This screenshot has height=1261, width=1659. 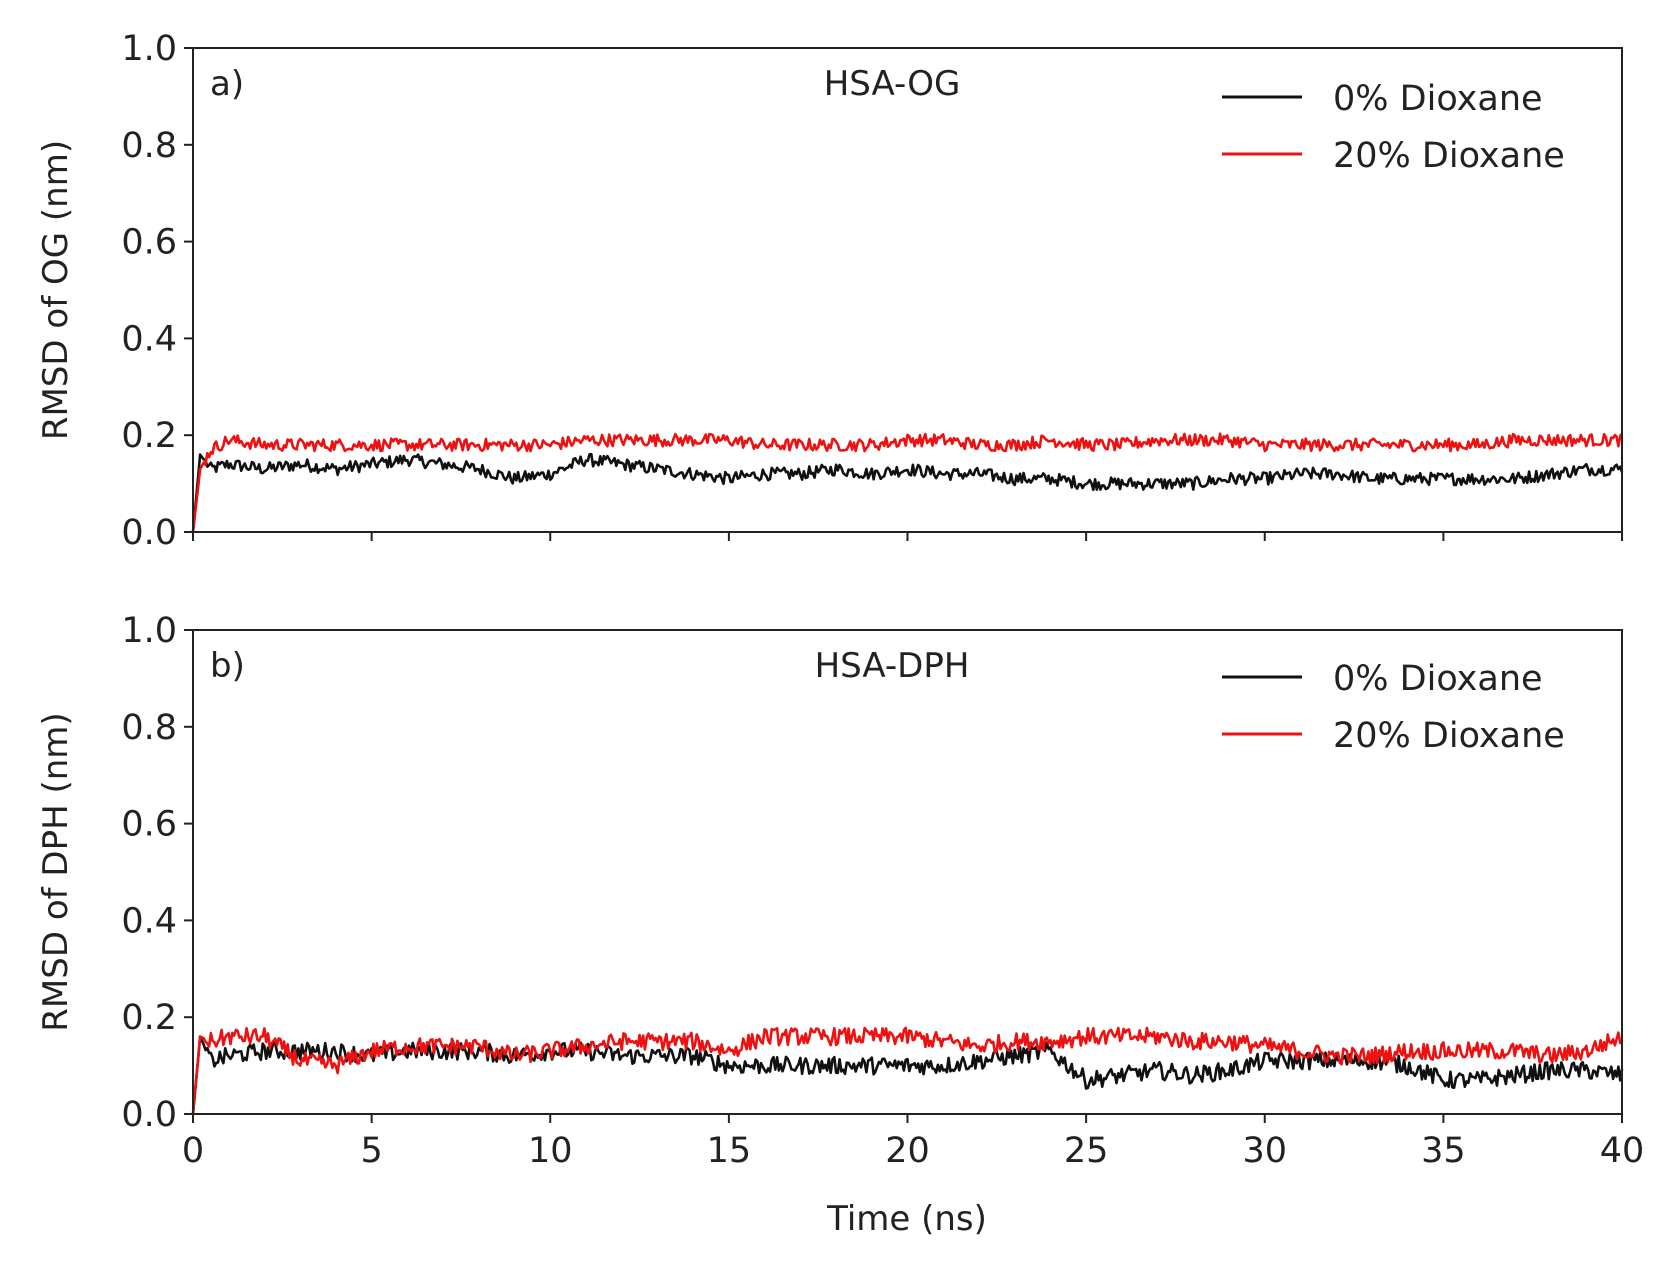 I want to click on panel-b-legend: 0% Dioxane 20% Dioxane, so click(x=1393, y=707).